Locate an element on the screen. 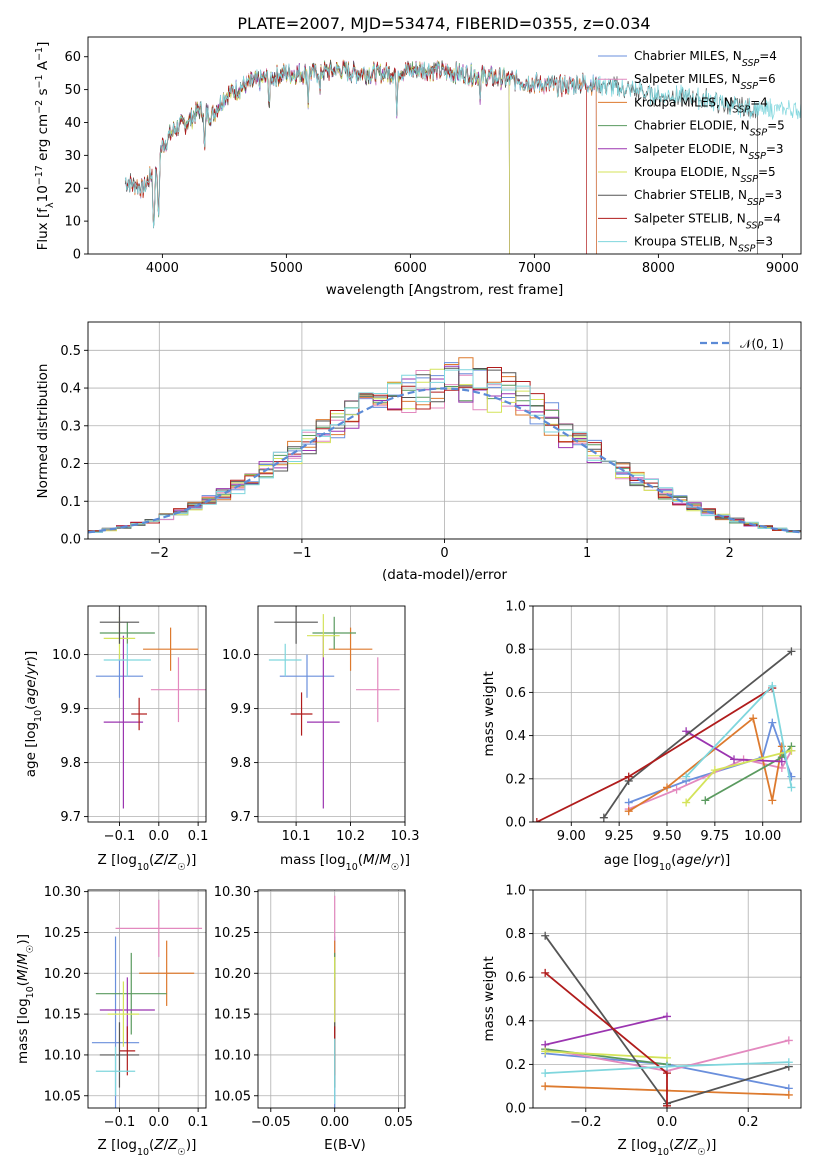 The width and height of the screenshot is (819, 1170). plot-area-mass-vs-Z is located at coordinates (147, 999).